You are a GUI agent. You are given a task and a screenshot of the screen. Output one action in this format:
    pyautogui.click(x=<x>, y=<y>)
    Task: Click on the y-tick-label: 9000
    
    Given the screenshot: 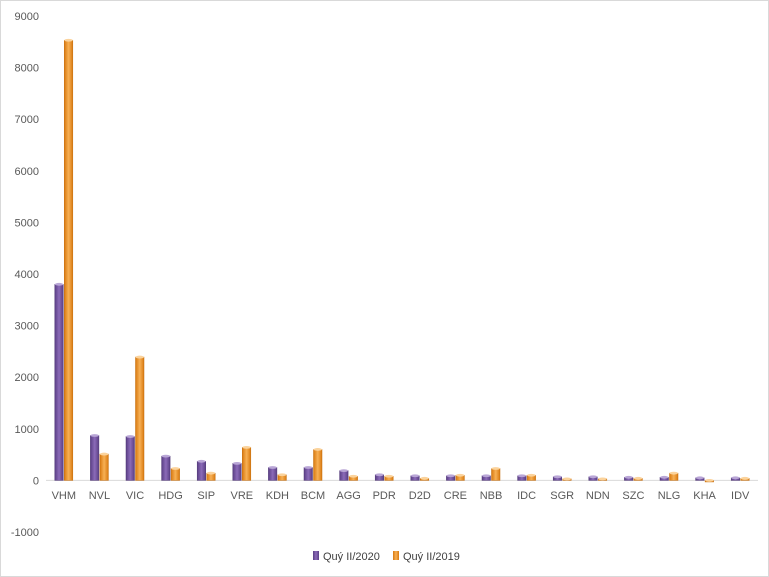 What is the action you would take?
    pyautogui.click(x=27, y=17)
    